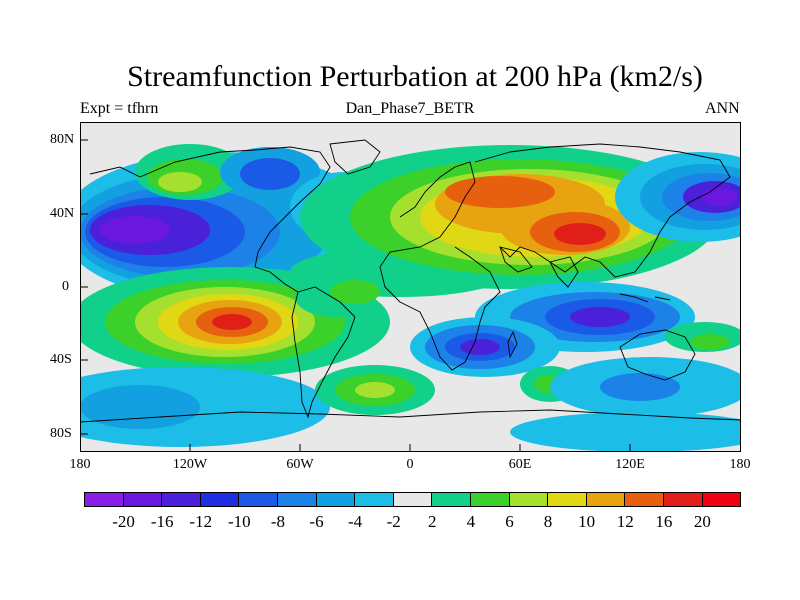 This screenshot has width=800, height=600. What do you see at coordinates (432, 521) in the screenshot?
I see `colorbar-label: 2` at bounding box center [432, 521].